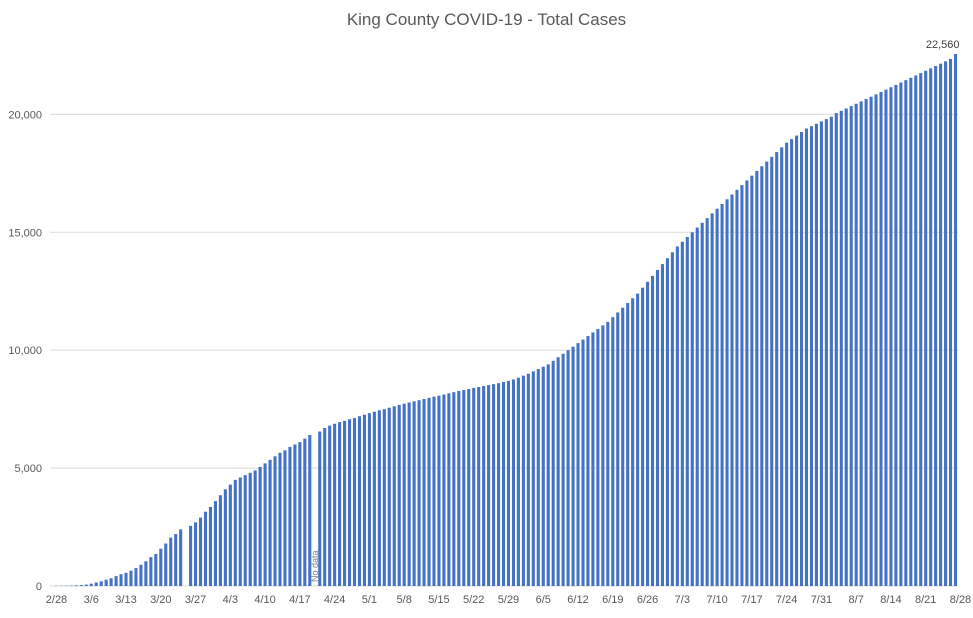 This screenshot has height=618, width=973. I want to click on x-tick-label: 3/13, so click(125, 600).